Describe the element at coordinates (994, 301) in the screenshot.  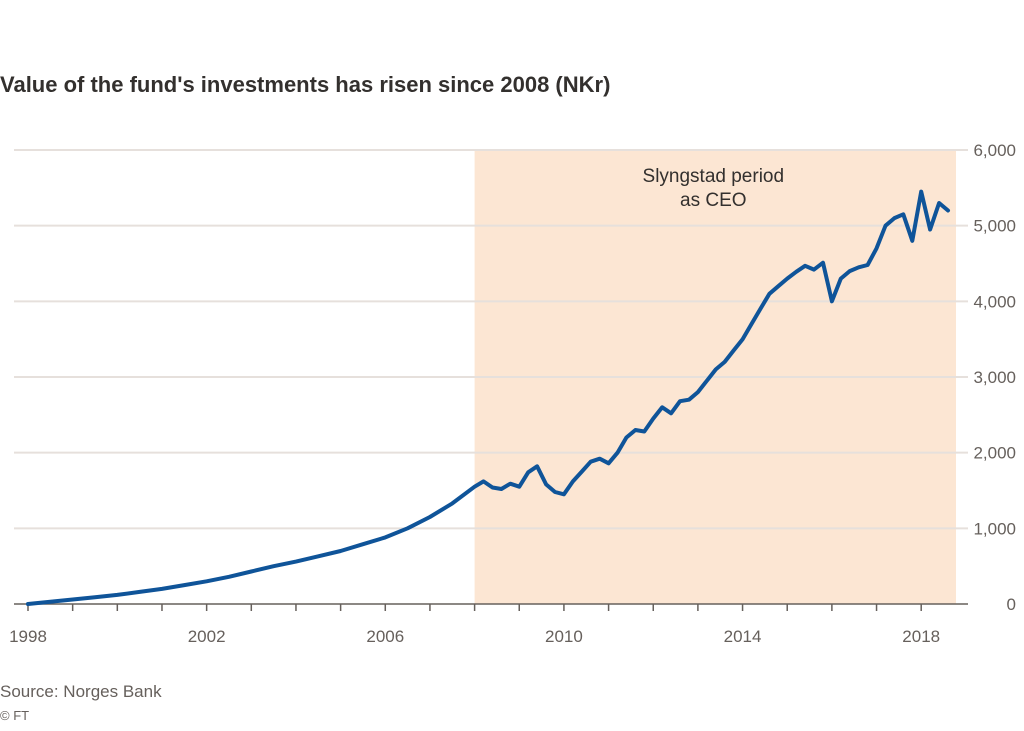
I see `y-tick-label: 4,000` at that location.